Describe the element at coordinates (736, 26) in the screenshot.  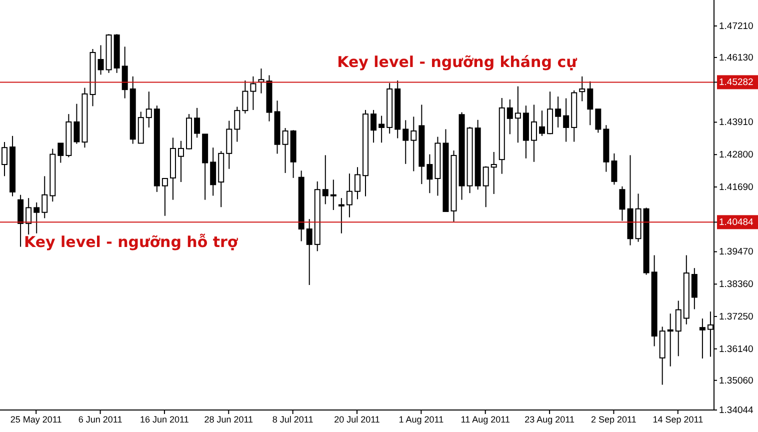
I see `y-tick-label: 1.47210` at that location.